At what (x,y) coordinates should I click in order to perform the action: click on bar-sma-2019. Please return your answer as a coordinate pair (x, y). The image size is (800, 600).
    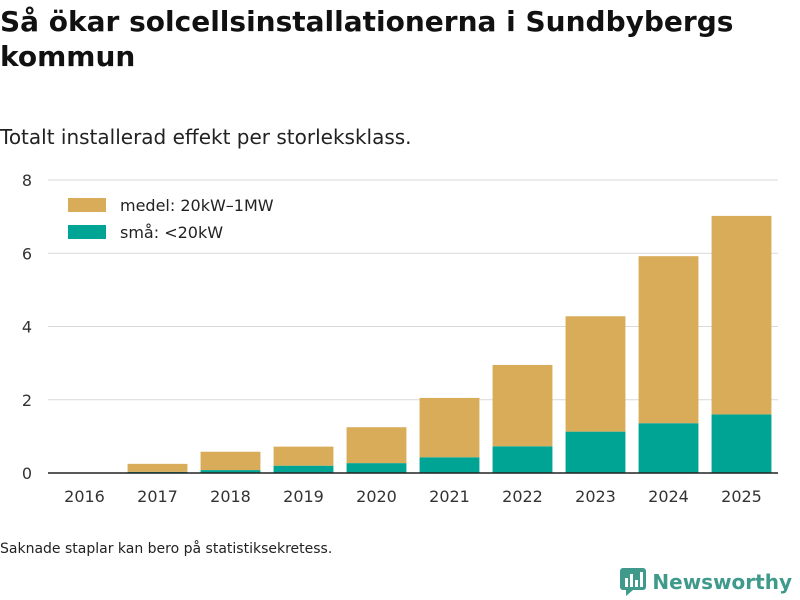
    Looking at the image, I should click on (303, 469).